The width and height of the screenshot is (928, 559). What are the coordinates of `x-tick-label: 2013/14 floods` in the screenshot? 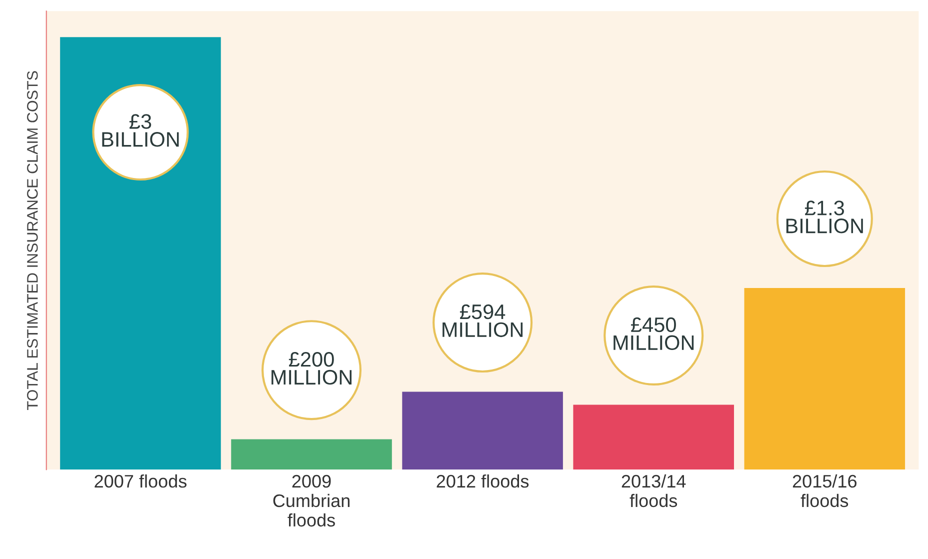 It's located at (654, 491).